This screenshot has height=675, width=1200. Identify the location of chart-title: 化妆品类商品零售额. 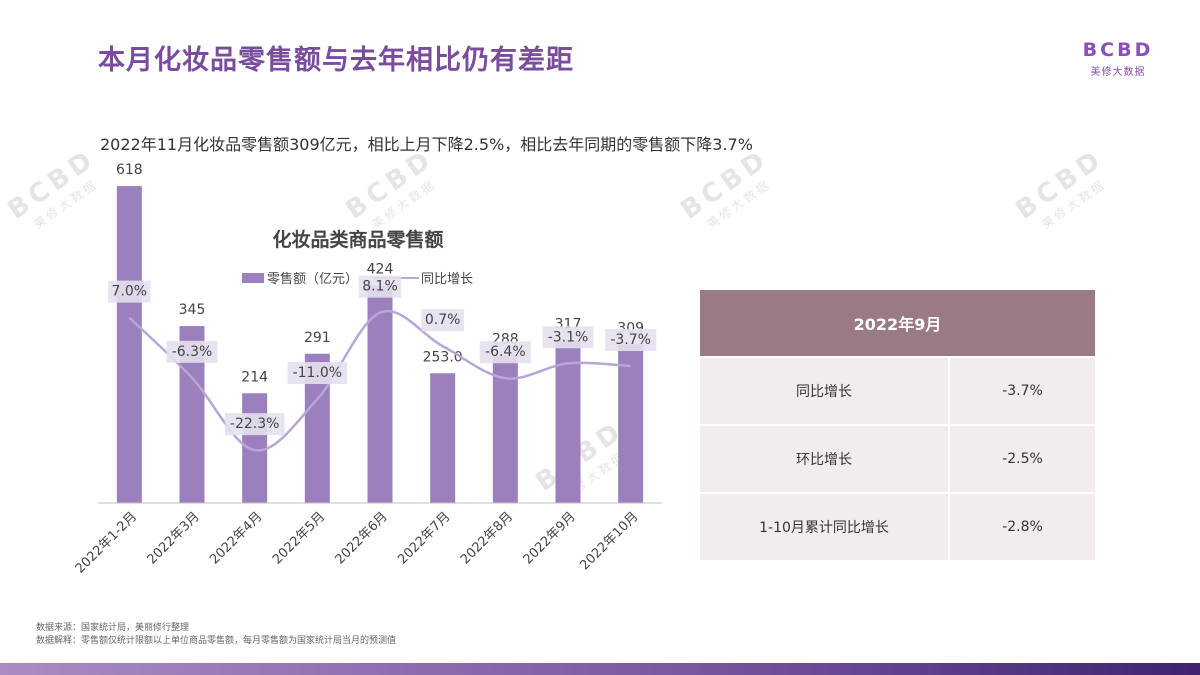
(357, 239).